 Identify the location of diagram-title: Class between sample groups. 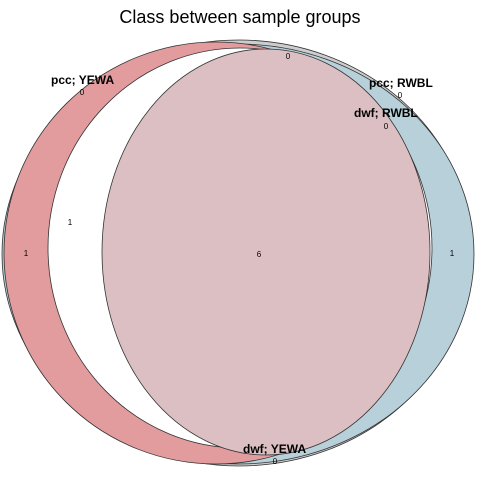
(239, 17).